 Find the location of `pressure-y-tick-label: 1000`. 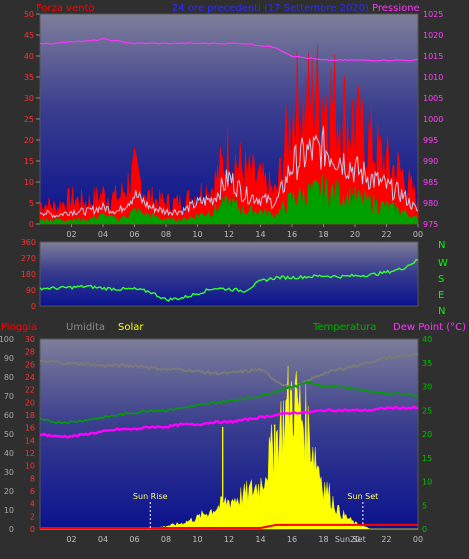

pressure-y-tick-label: 1000 is located at coordinates (433, 119).